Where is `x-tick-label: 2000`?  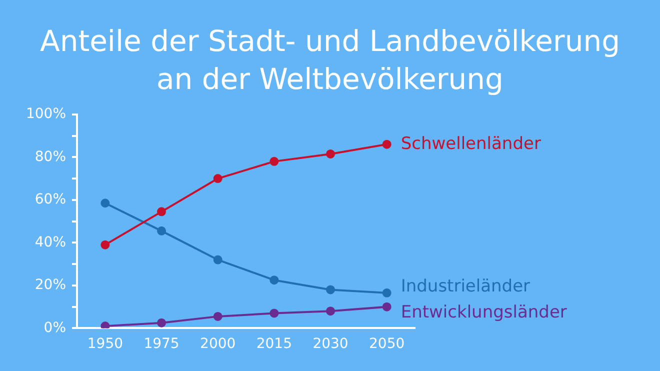 x-tick-label: 2000 is located at coordinates (218, 344).